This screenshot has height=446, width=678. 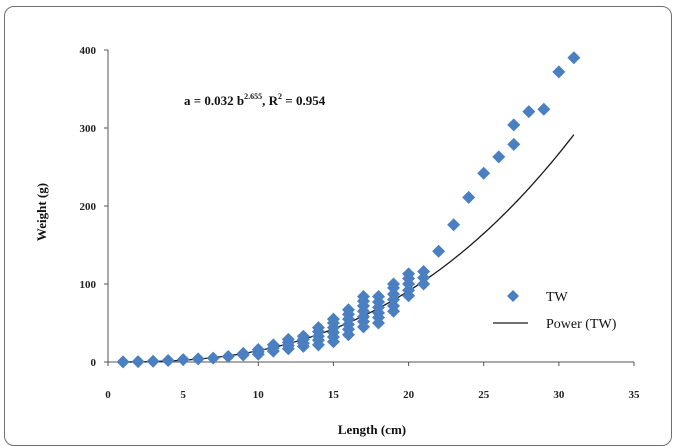 I want to click on y-axis-title: Weight (g), so click(x=41, y=212).